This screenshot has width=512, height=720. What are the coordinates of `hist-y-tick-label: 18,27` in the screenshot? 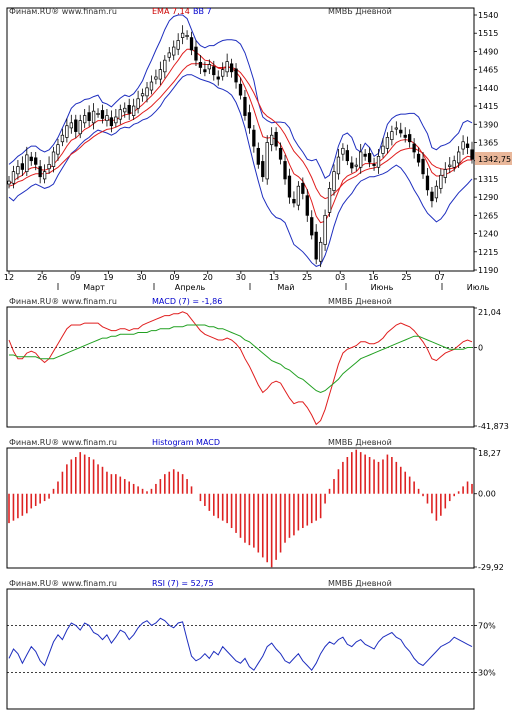 It's located at (489, 453).